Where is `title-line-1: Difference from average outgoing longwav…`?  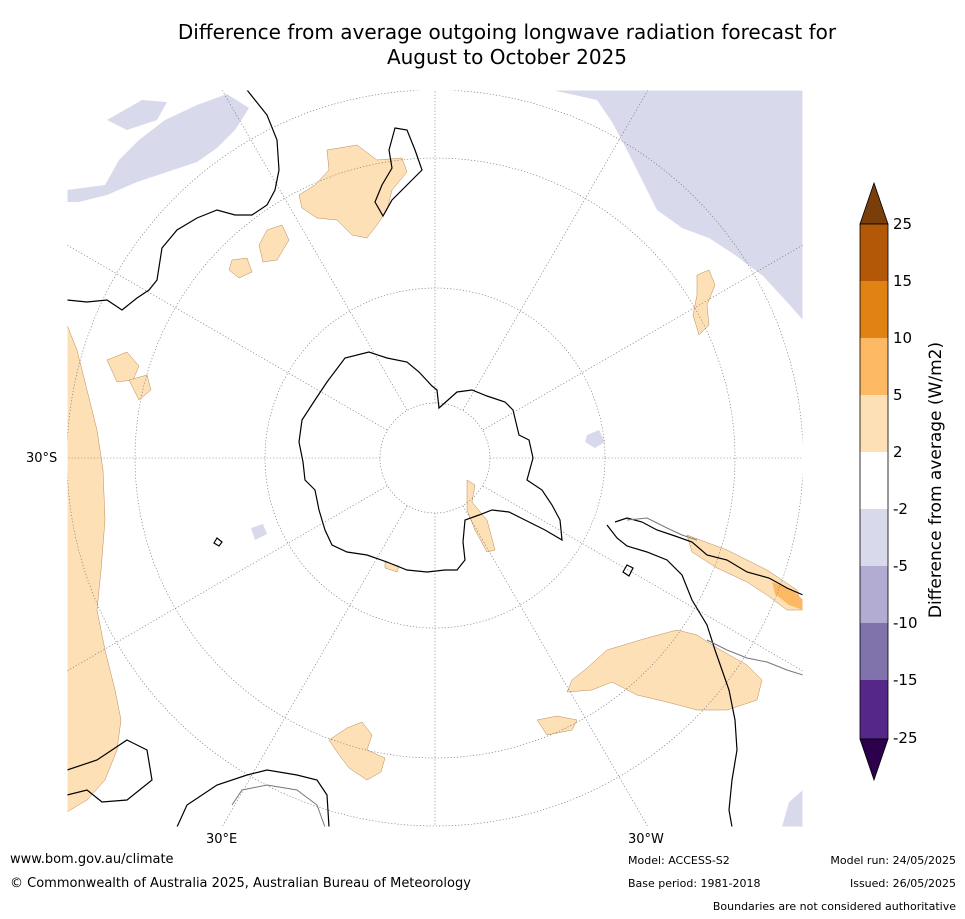
title-line-1: Difference from average outgoing longwav… is located at coordinates (507, 32).